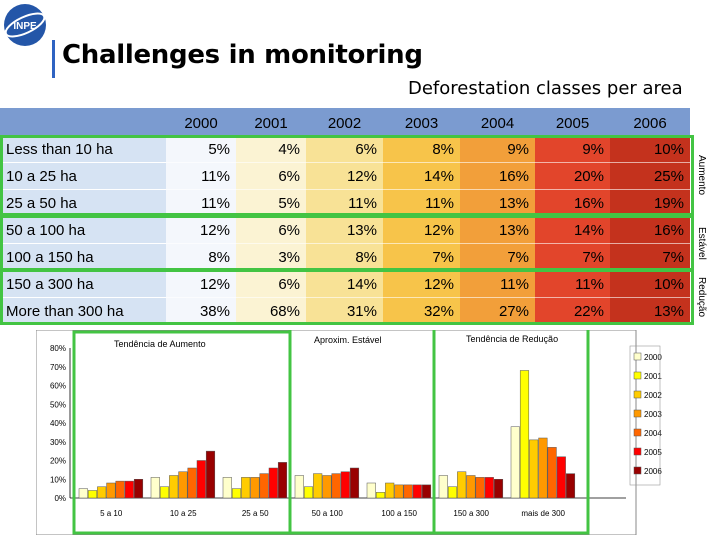 The height and width of the screenshot is (540, 720). I want to click on table-year-header: 2000, so click(201, 121).